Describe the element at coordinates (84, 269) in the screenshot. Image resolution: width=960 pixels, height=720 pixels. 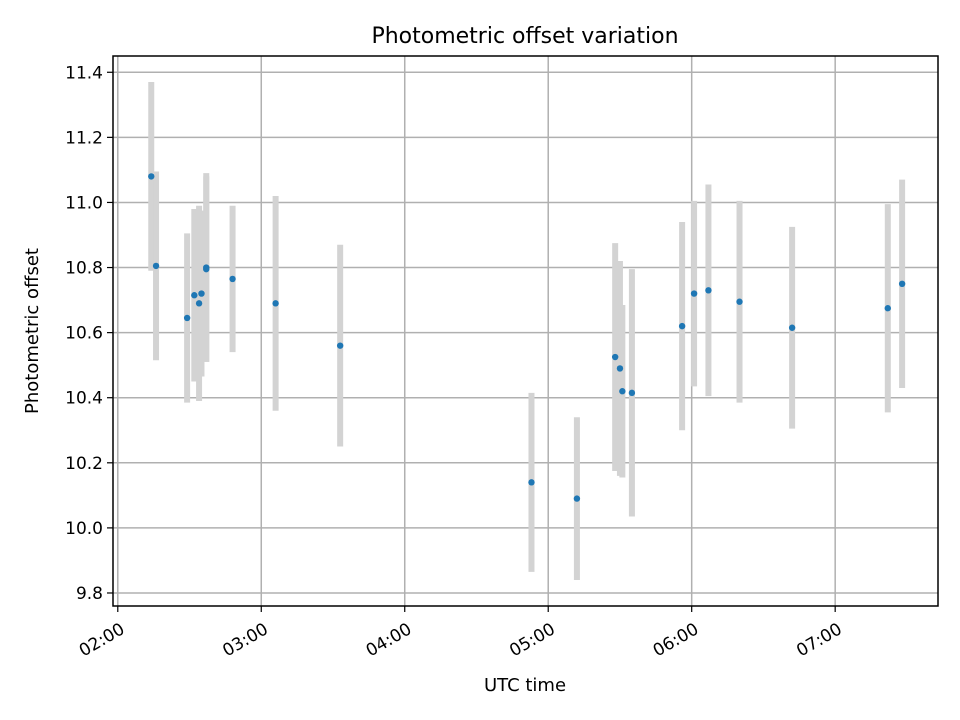
I see `y-tick-label: 10.8` at that location.